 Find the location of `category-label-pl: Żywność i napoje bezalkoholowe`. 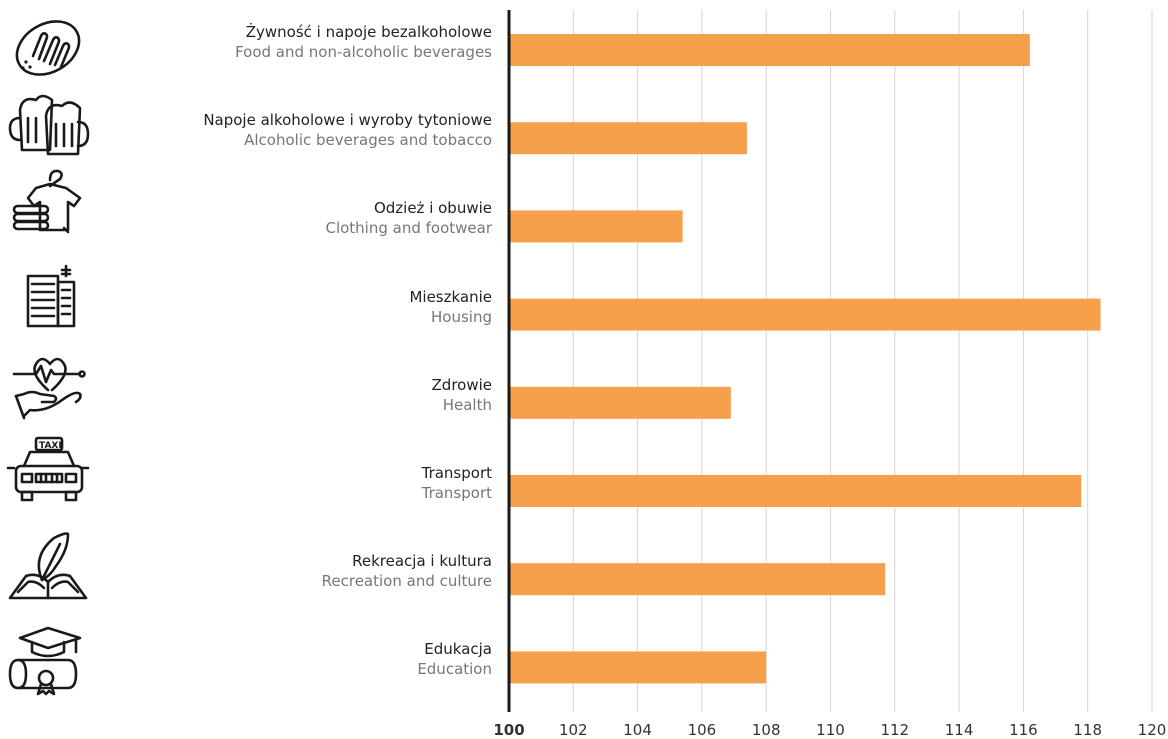

category-label-pl: Żywność i napoje bezalkoholowe is located at coordinates (368, 32).